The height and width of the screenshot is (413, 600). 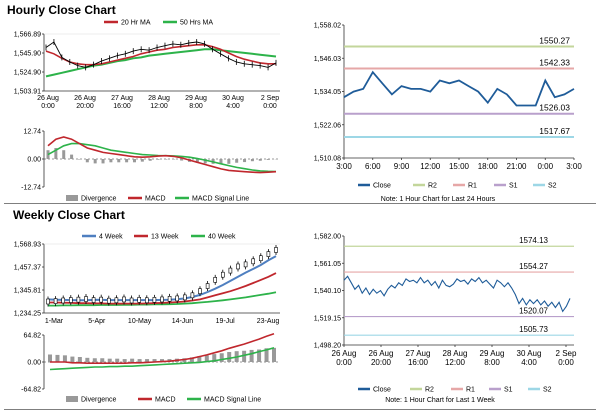 What do you see at coordinates (513, 186) in the screenshot?
I see `hourly-close-s1-legend-label: S1` at bounding box center [513, 186].